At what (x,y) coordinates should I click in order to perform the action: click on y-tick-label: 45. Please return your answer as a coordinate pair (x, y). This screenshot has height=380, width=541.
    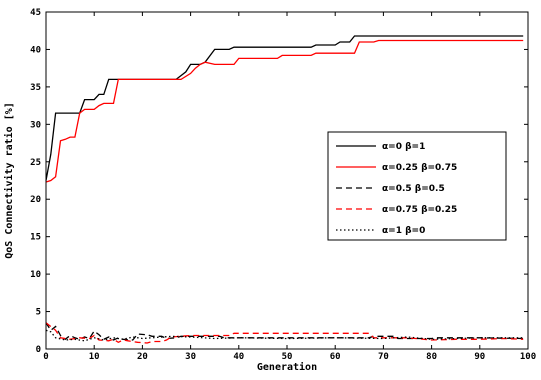
    Looking at the image, I should click on (35, 13).